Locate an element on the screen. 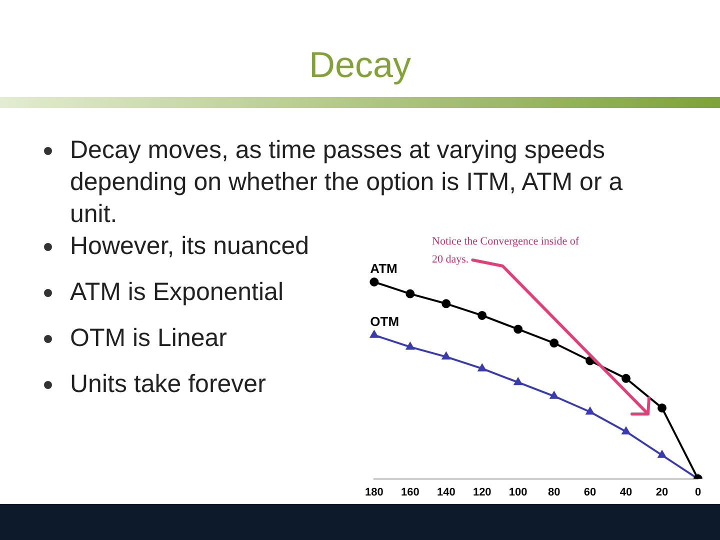 This screenshot has height=540, width=720. chart-title: Decay is located at coordinates (360, 65).